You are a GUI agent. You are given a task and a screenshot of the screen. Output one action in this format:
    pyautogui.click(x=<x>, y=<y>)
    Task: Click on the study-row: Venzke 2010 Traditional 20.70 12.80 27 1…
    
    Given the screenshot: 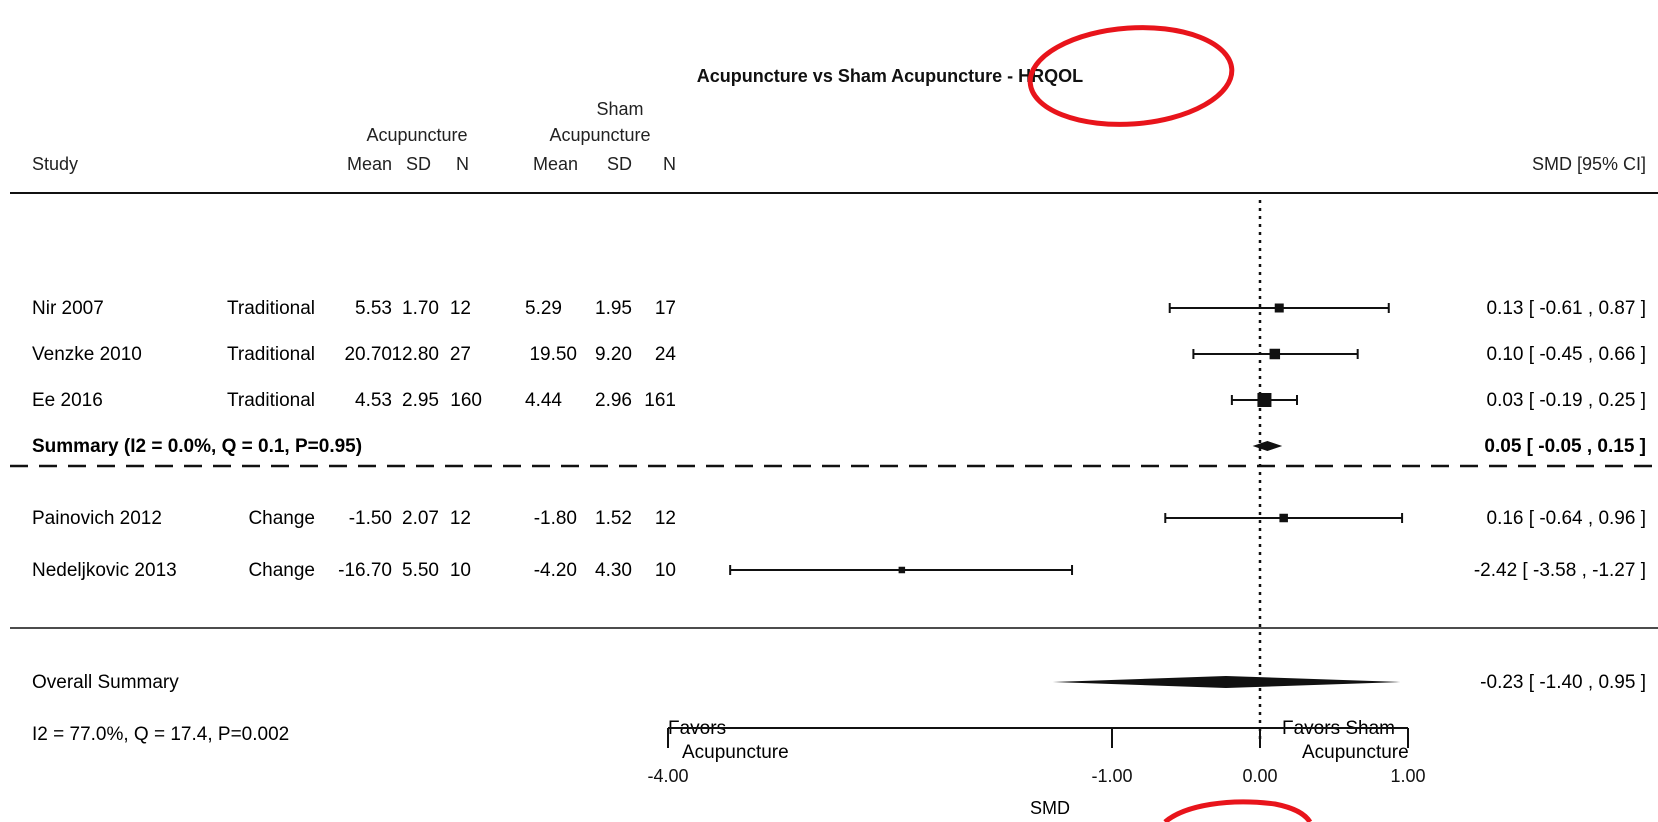 What is the action you would take?
    pyautogui.click(x=839, y=354)
    